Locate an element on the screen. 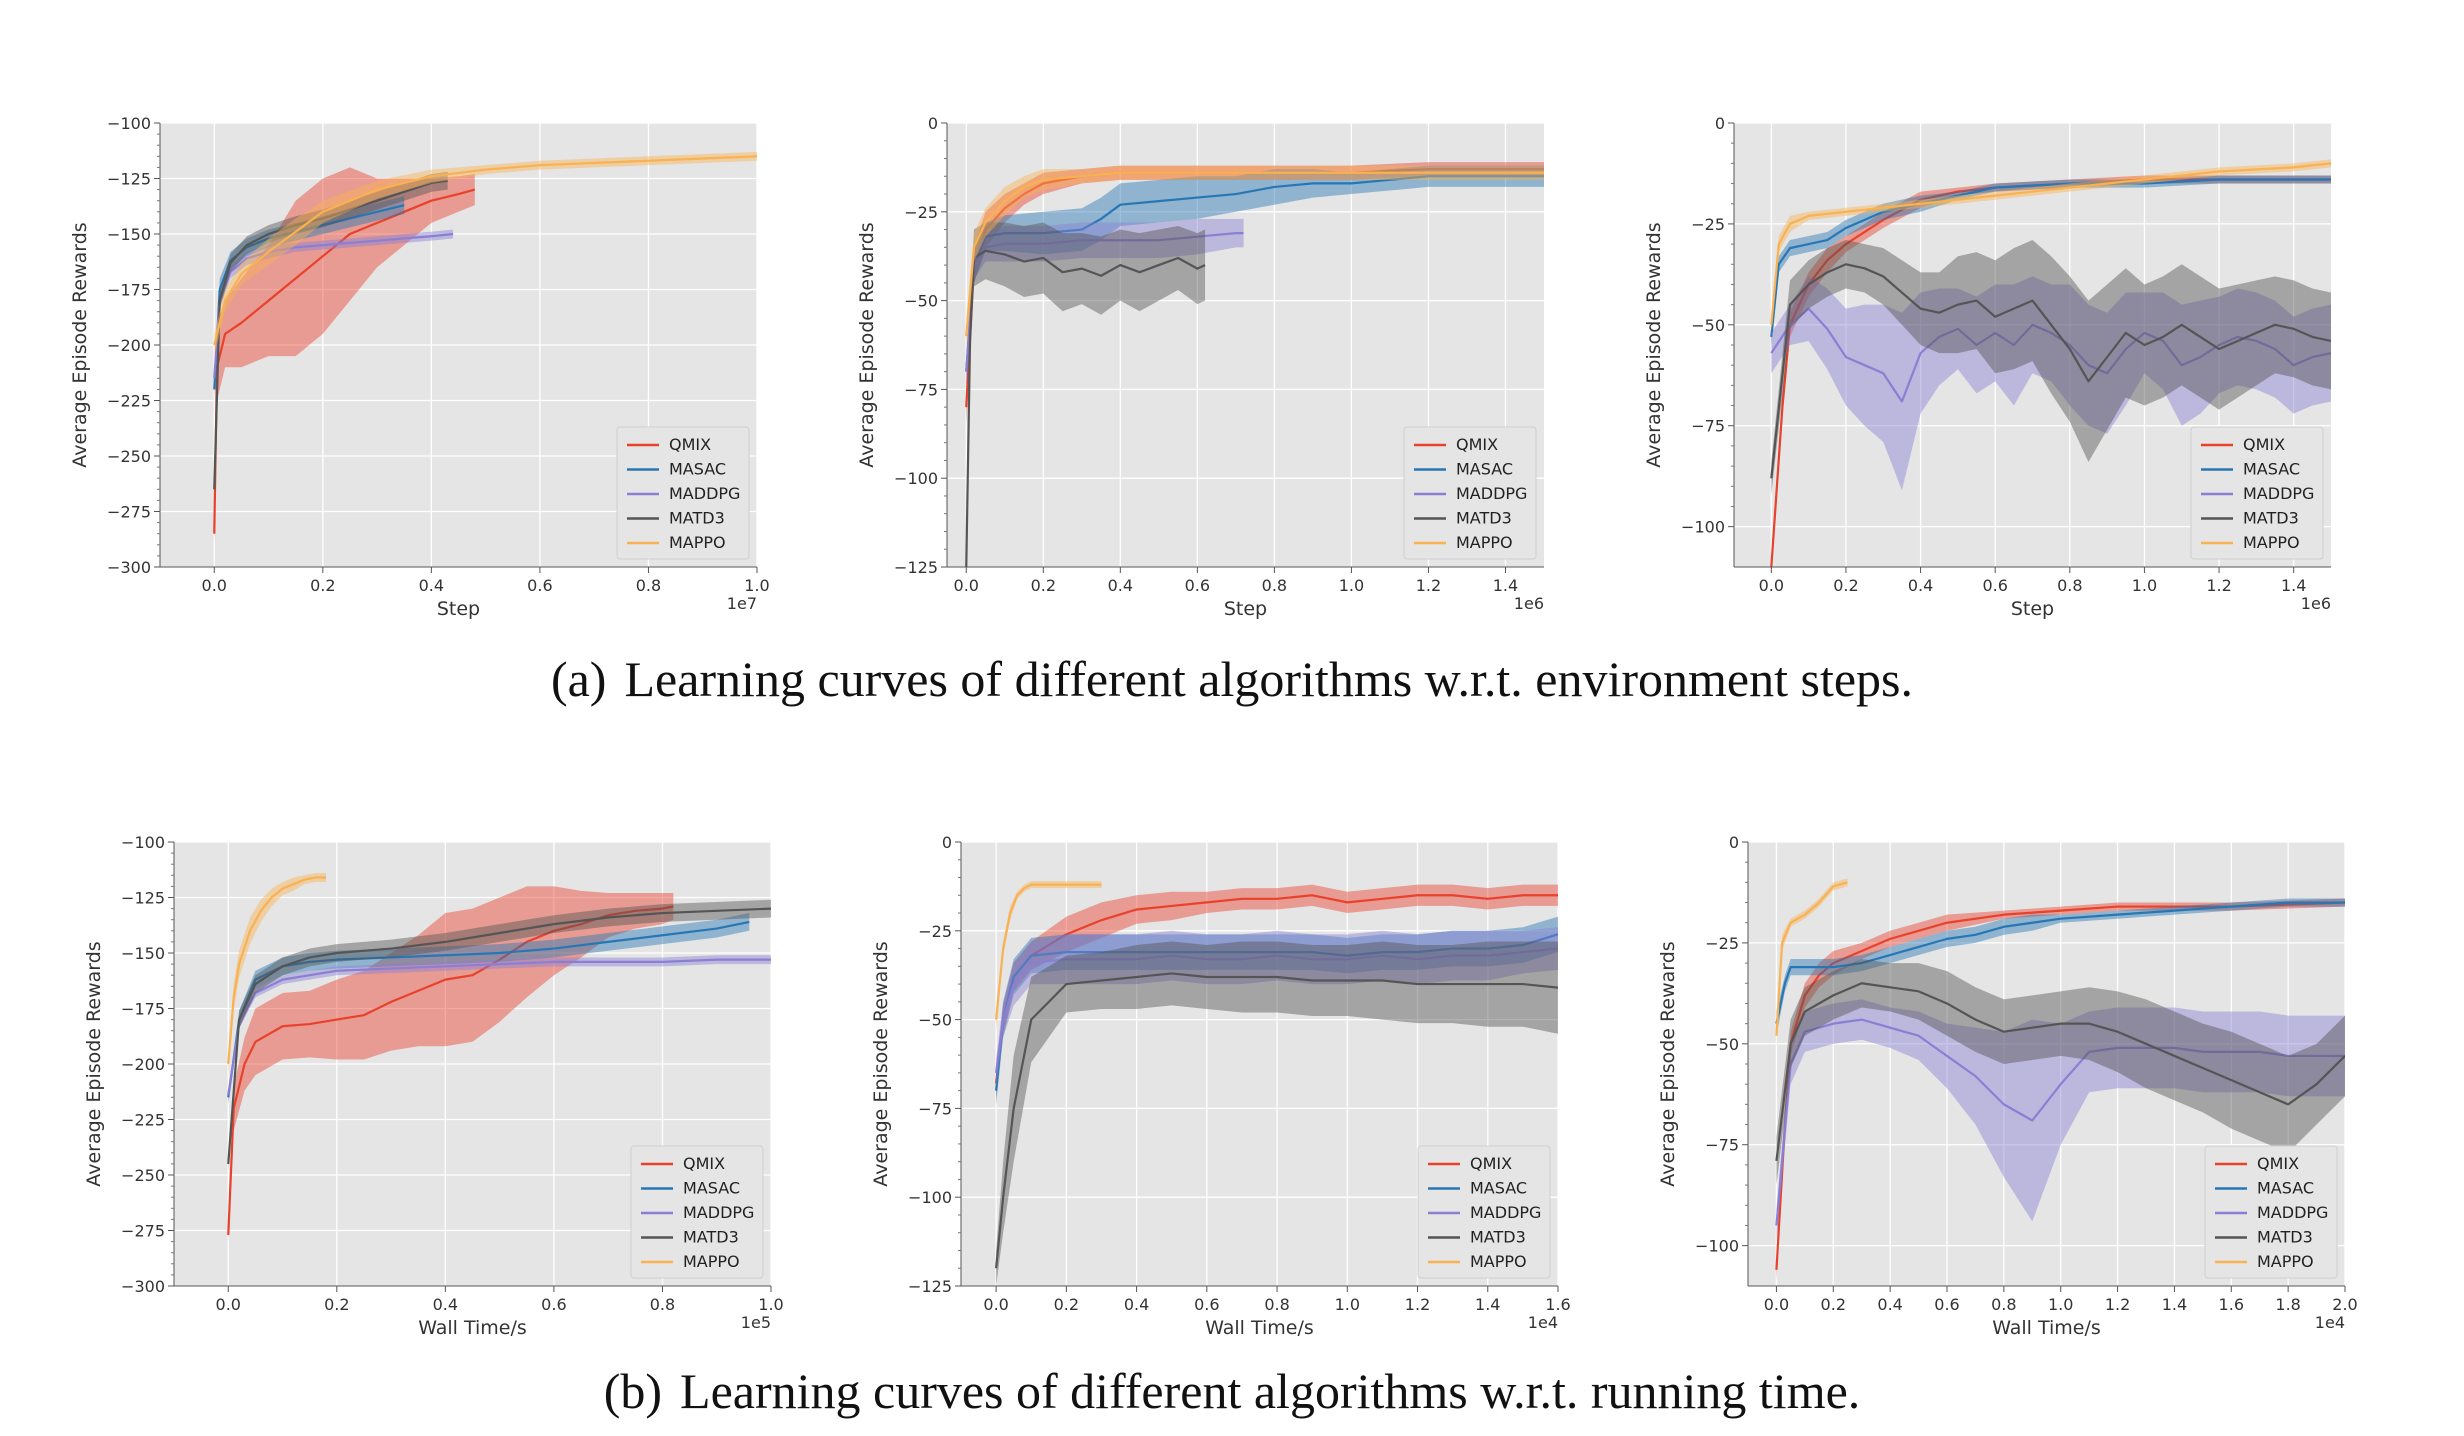 This screenshot has width=2464, height=1436. chart-a3-legend: QMIX MASAC MADDPG MATD3 MAPPO is located at coordinates (2257, 493).